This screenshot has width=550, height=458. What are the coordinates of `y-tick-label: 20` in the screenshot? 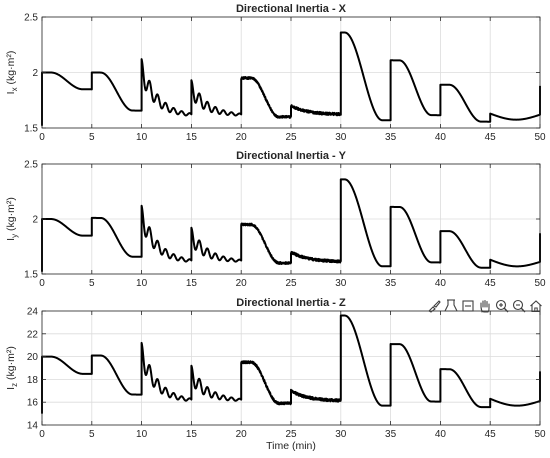 It's located at (33, 357).